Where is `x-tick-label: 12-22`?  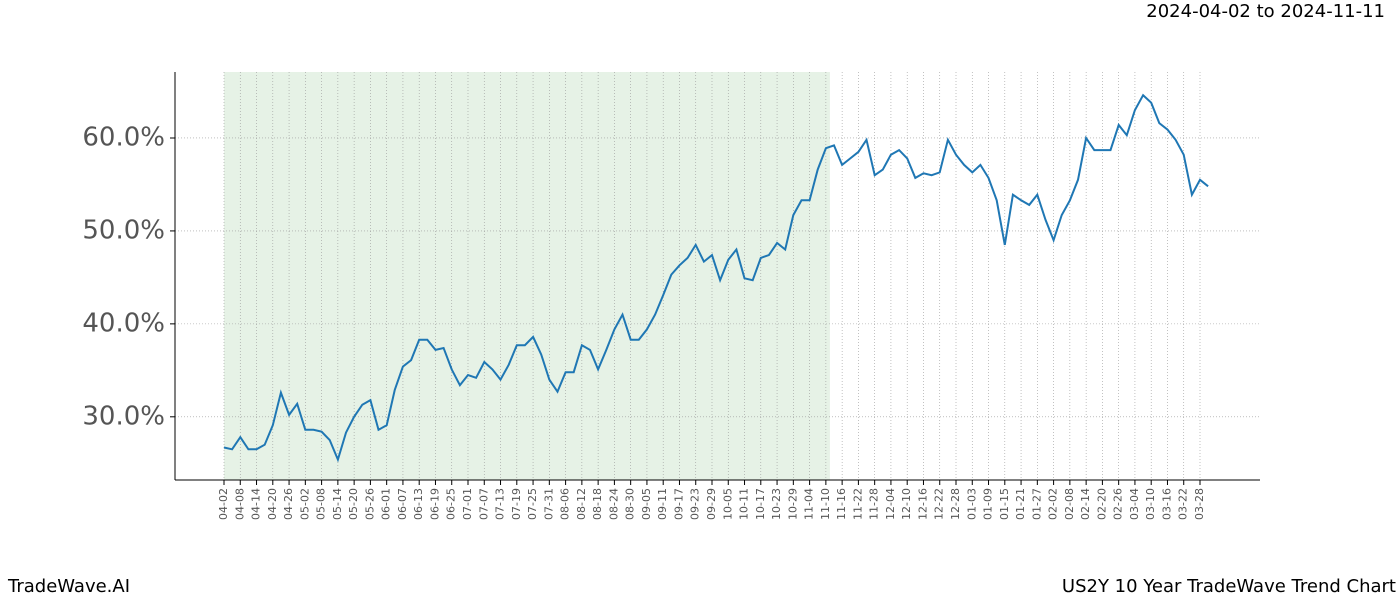
x-tick-label: 12-22 is located at coordinates (939, 504).